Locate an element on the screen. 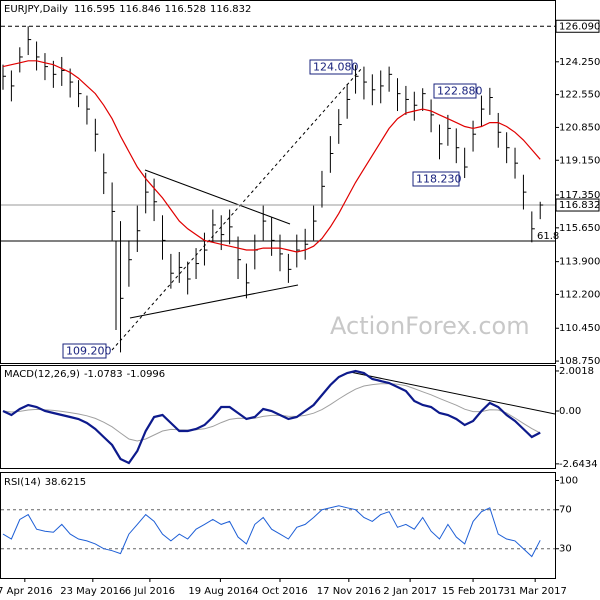 Image resolution: width=600 pixels, height=600 pixels. macd-trendline is located at coordinates (452, 393).